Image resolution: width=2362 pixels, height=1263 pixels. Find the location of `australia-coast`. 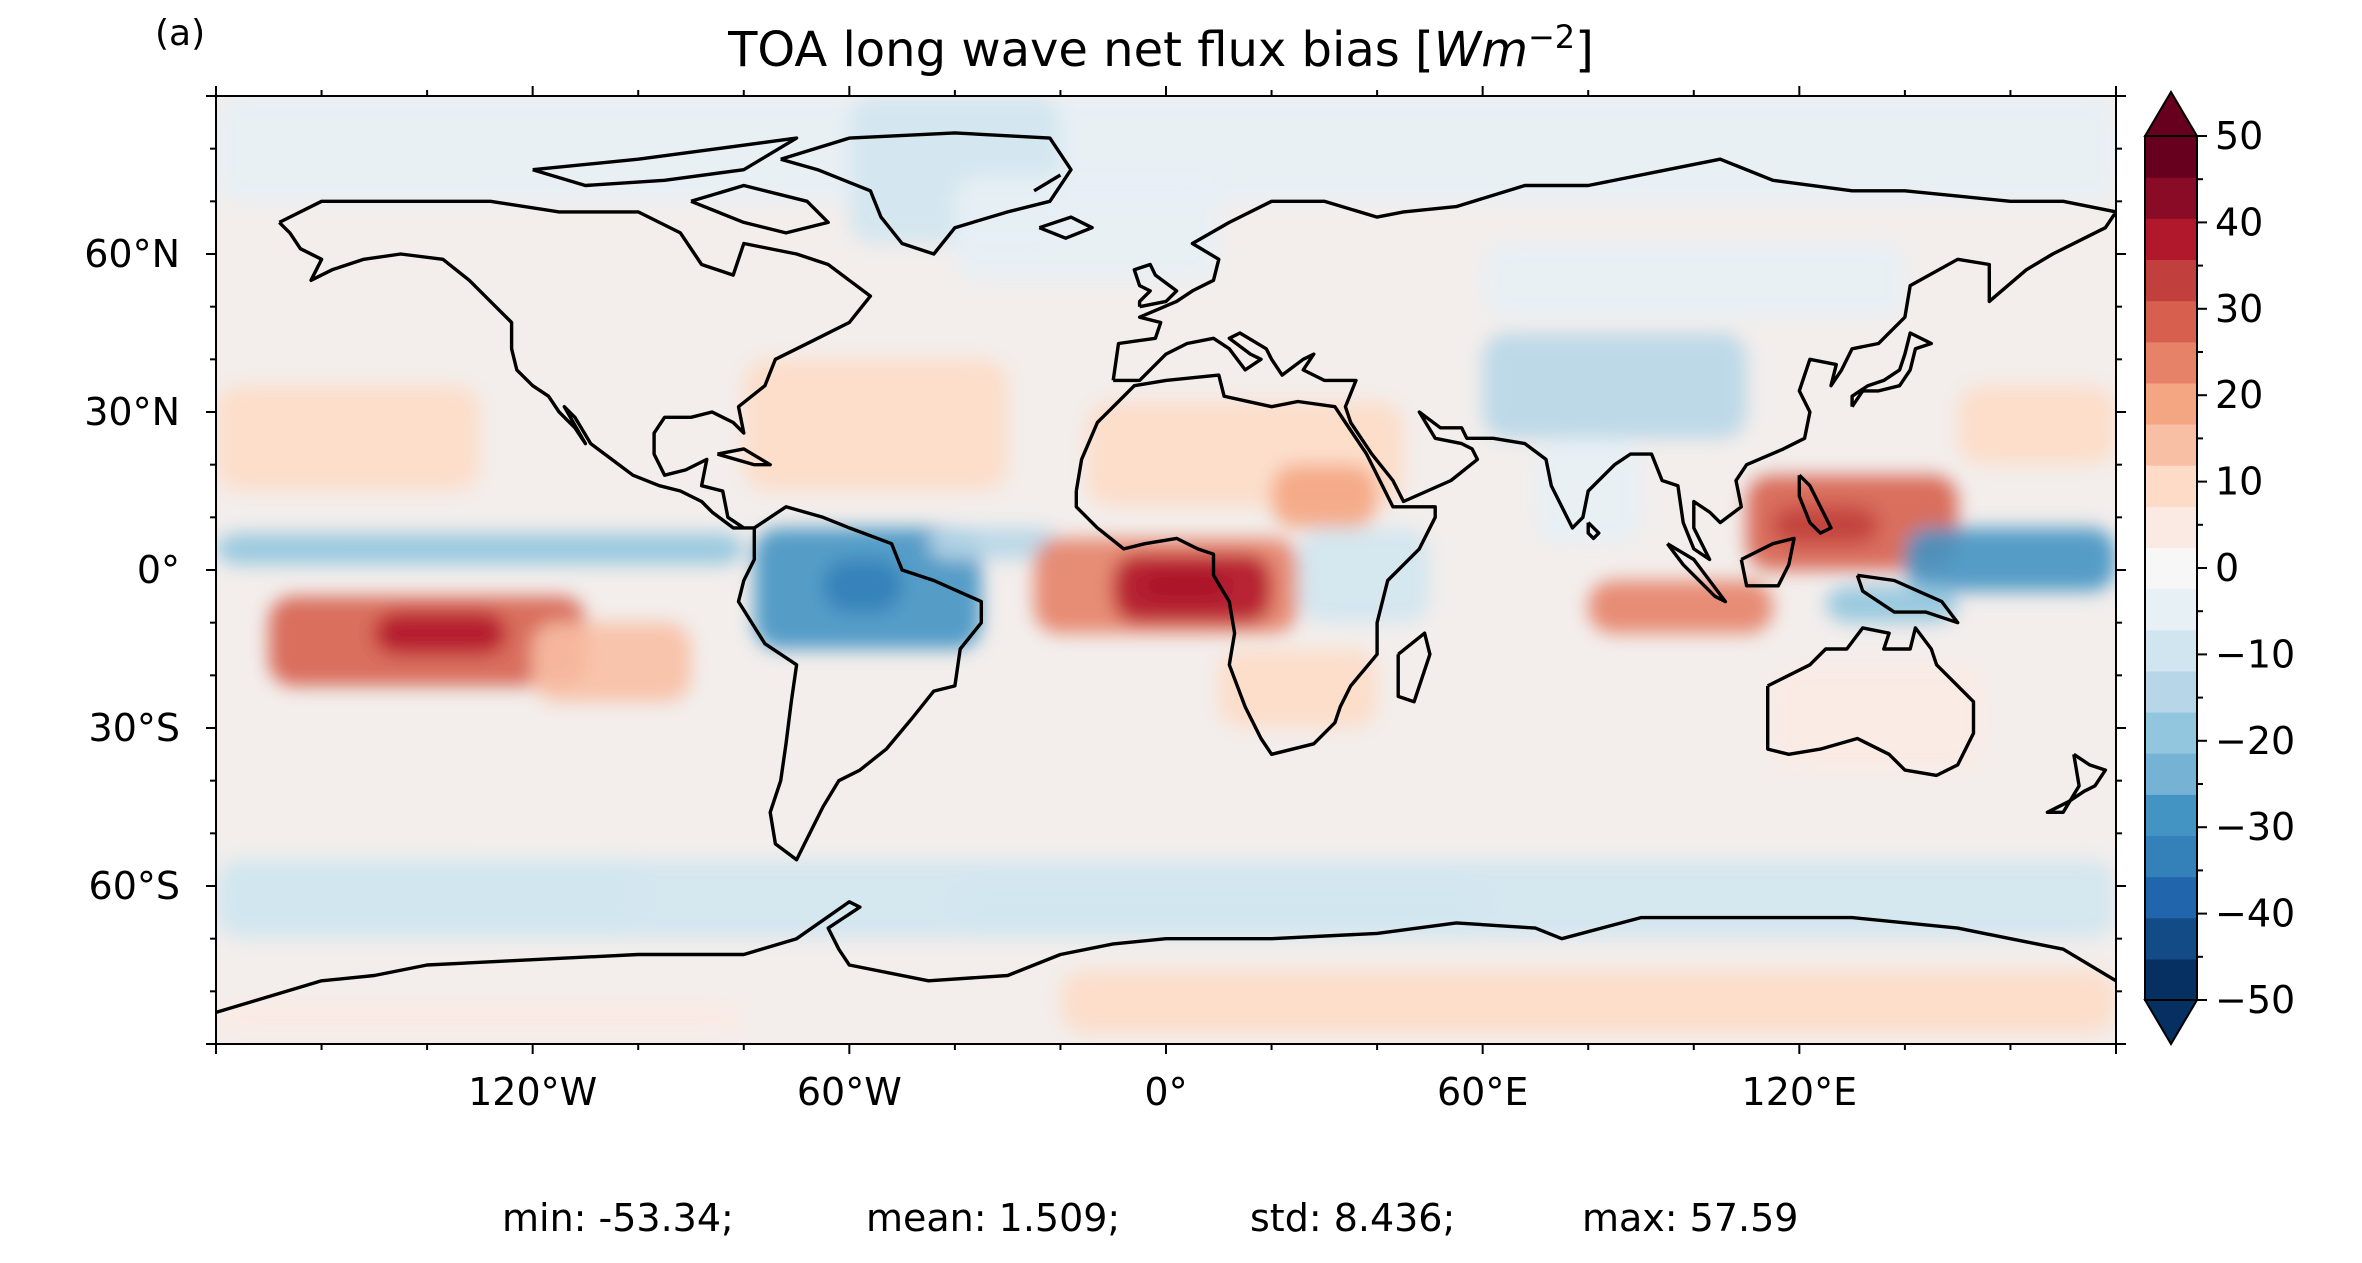

australia-coast is located at coordinates (1870, 702).